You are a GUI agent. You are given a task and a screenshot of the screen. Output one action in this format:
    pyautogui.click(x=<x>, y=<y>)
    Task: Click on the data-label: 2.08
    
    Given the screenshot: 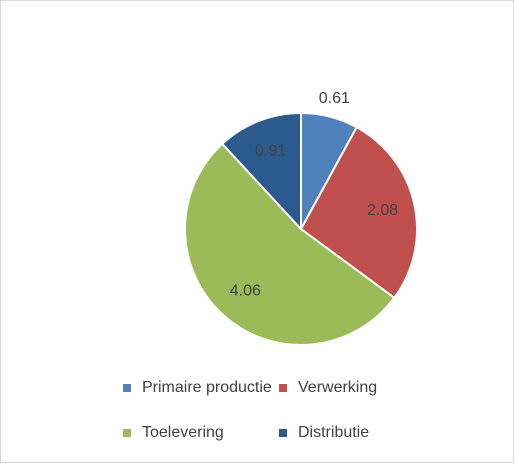 What is the action you would take?
    pyautogui.click(x=382, y=210)
    